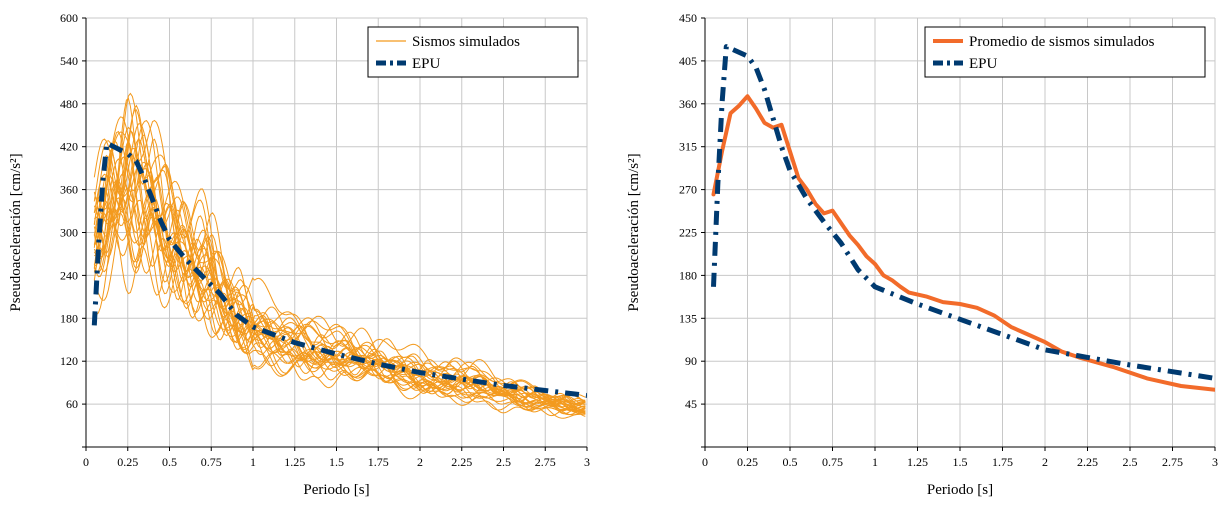  Describe the element at coordinates (1062, 42) in the screenshot. I see `legend-label: Promedio de sismos simulados` at that location.